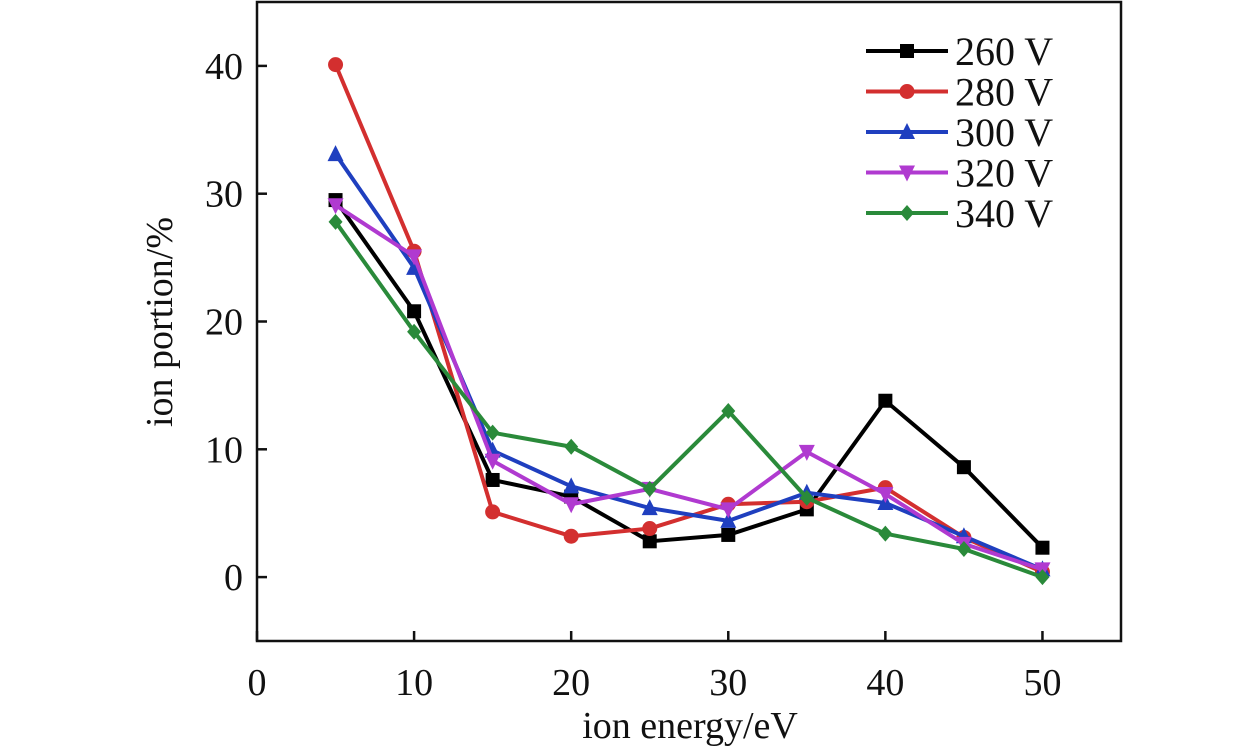 Image resolution: width=1259 pixels, height=753 pixels. What do you see at coordinates (224, 323) in the screenshot?
I see `y-tick-label: 20` at bounding box center [224, 323].